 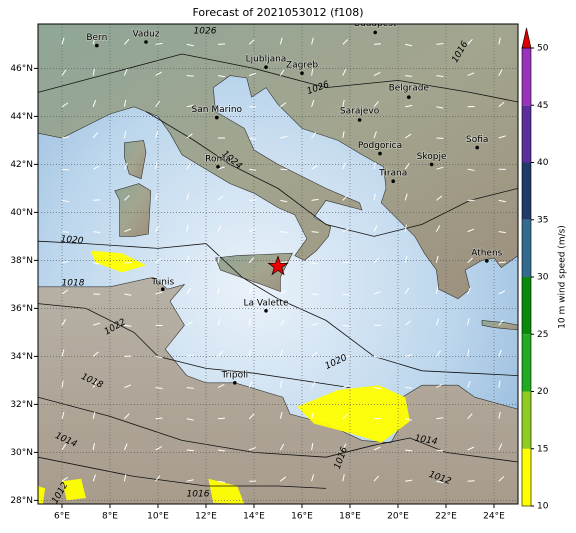 I want to click on title: Forecast of 2021053012 (f108), so click(x=277, y=12).